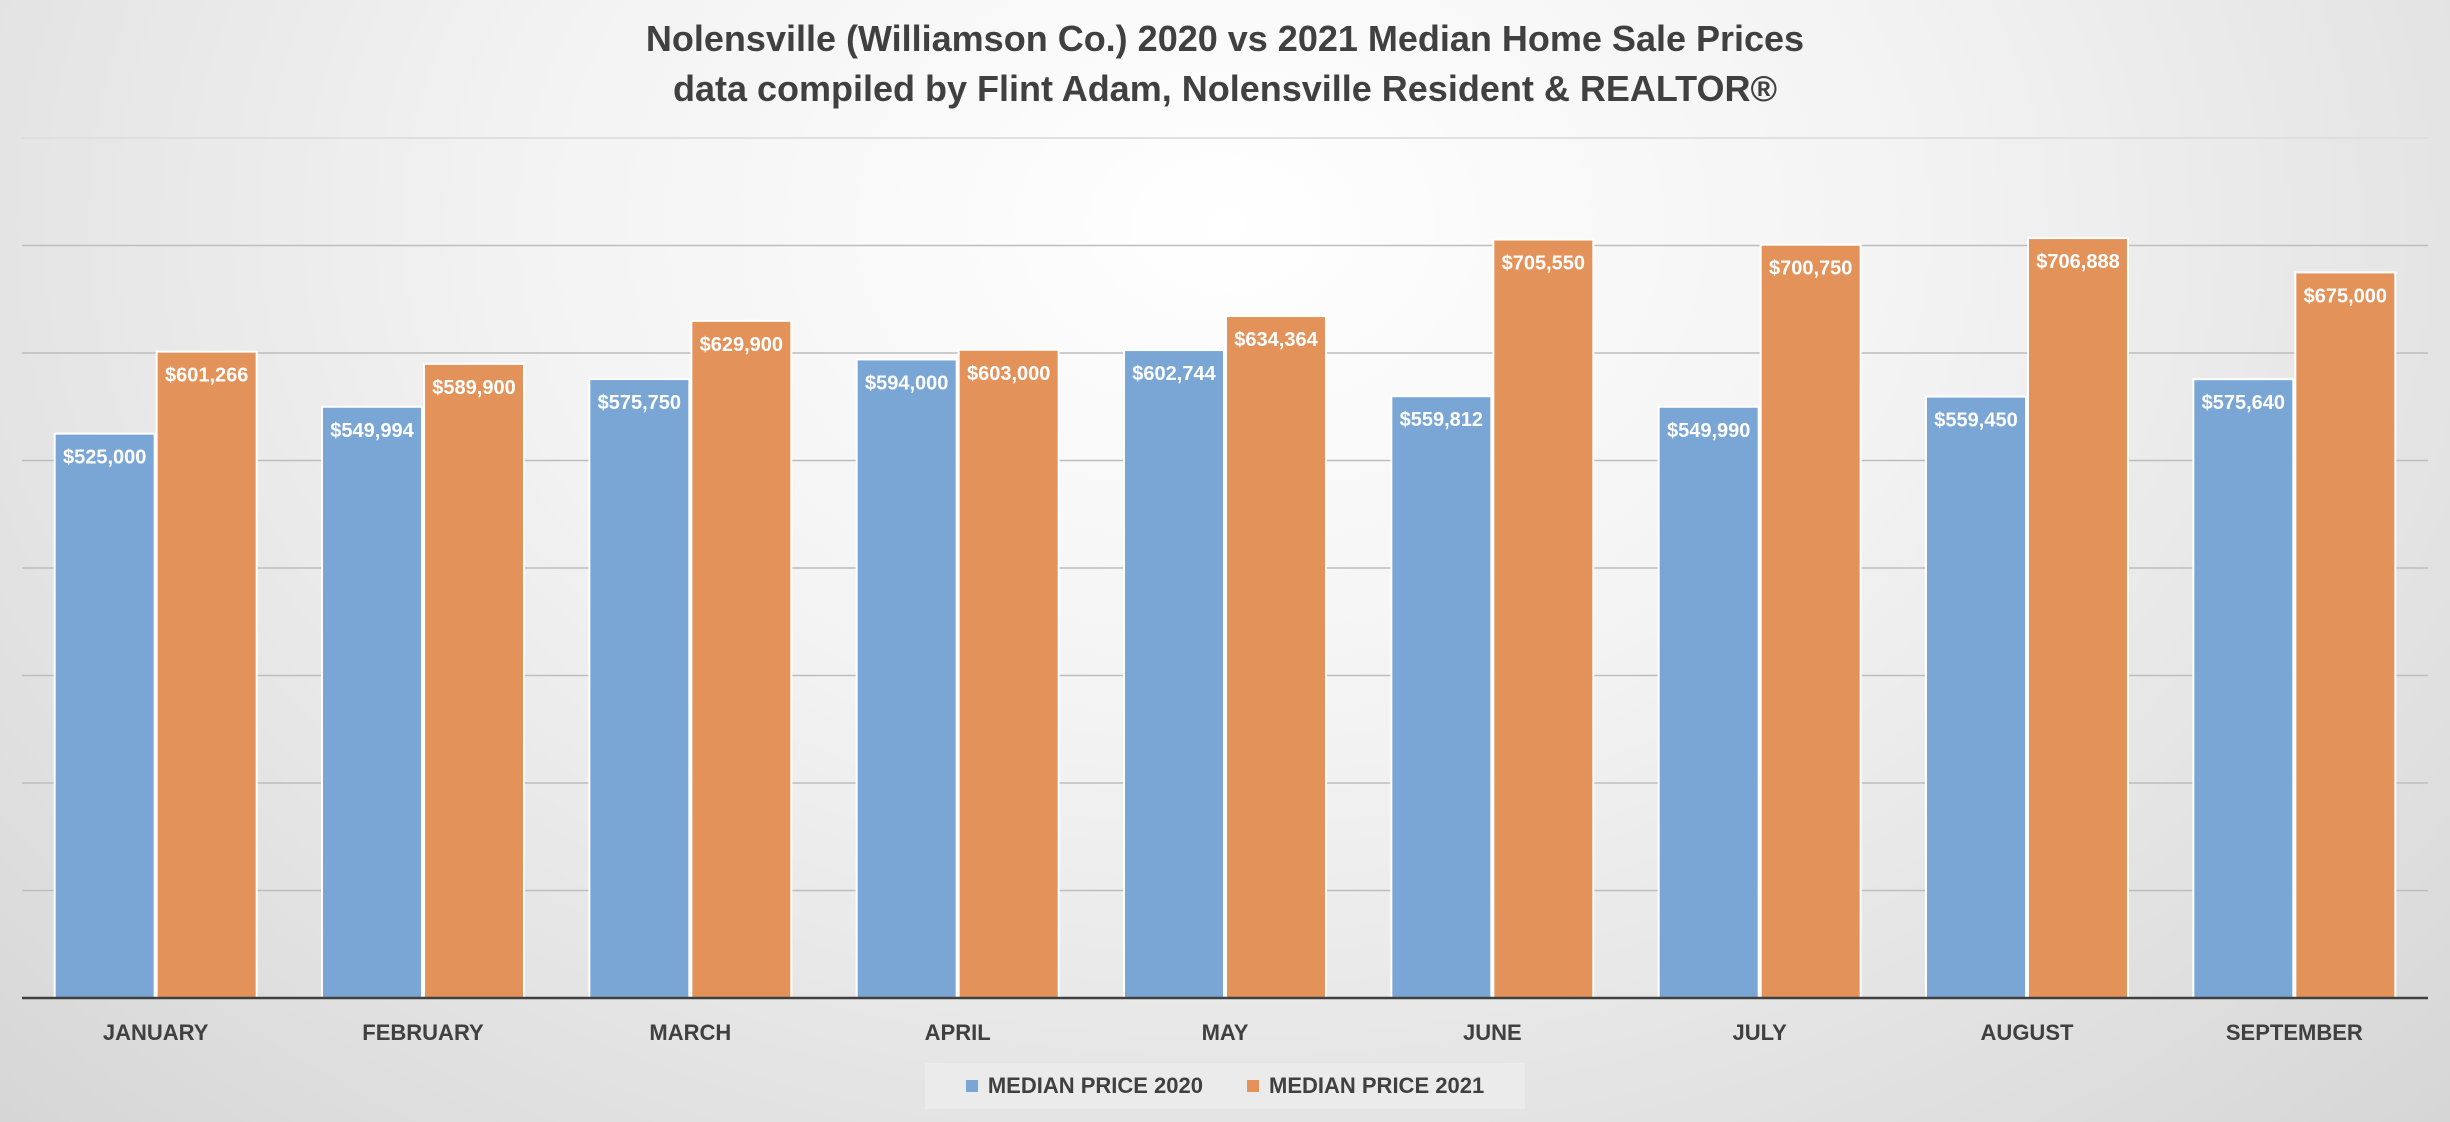 This screenshot has width=2450, height=1122. What do you see at coordinates (372, 702) in the screenshot?
I see `bar-2020-february` at bounding box center [372, 702].